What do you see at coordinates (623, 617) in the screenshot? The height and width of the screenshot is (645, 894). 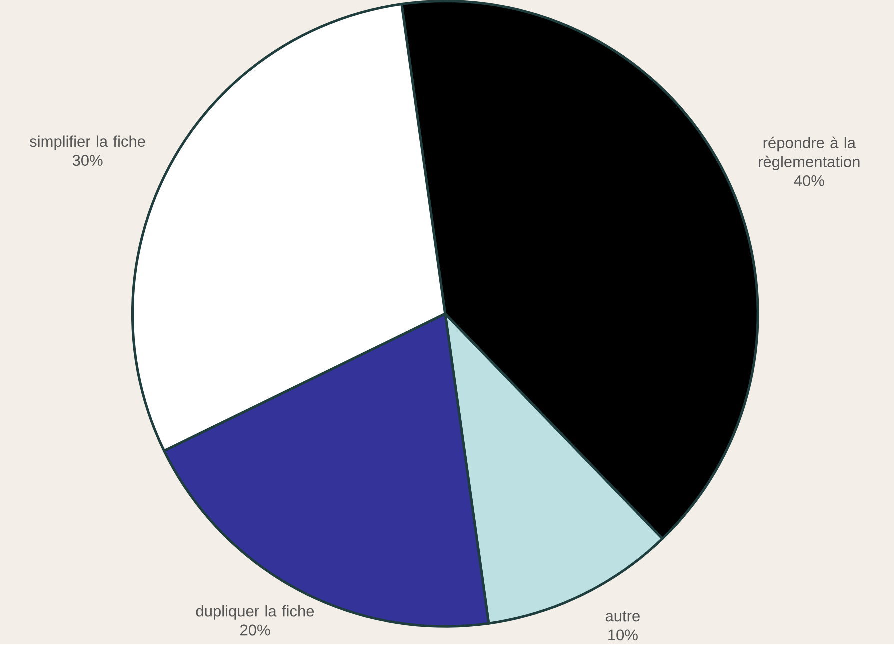 I see `slice-label: autre` at bounding box center [623, 617].